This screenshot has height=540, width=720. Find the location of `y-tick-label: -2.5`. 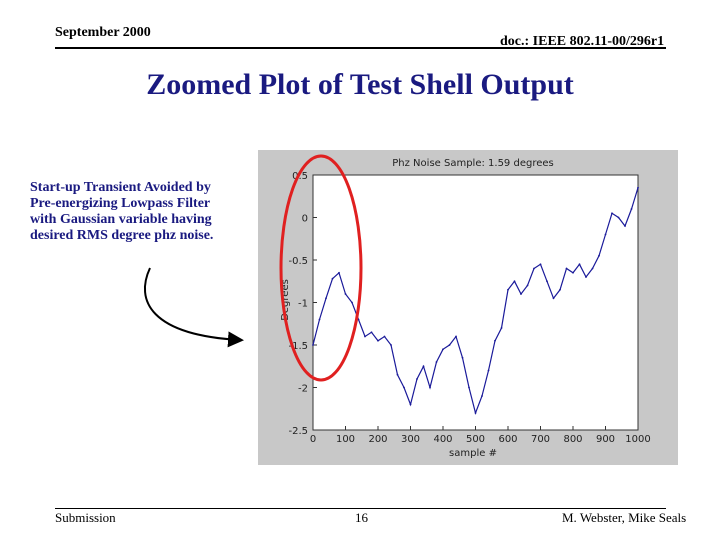

y-tick-label: -2.5 is located at coordinates (298, 431).